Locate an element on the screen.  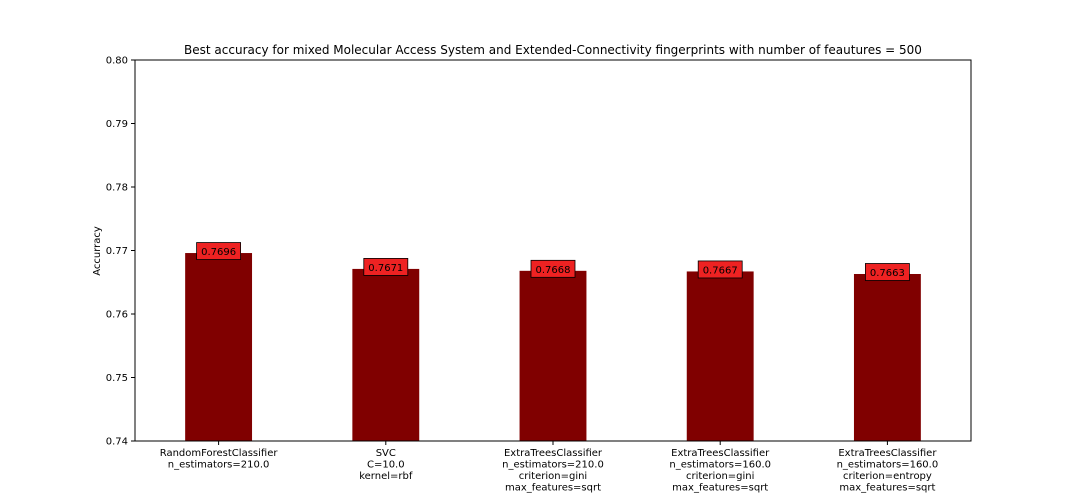
y-axis-label: Accurracy is located at coordinates (97, 251).